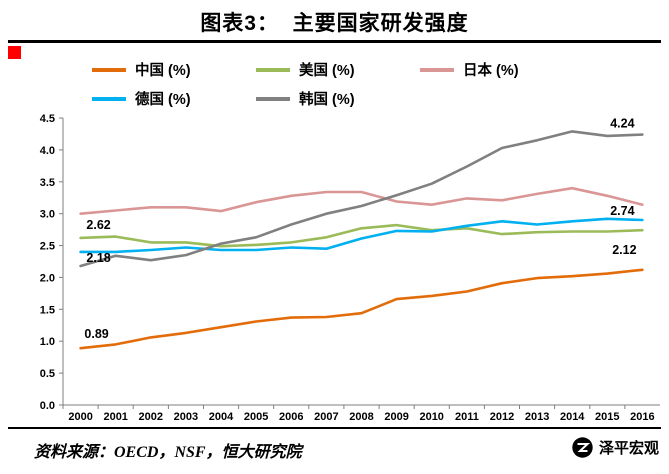 The image size is (669, 474). What do you see at coordinates (14, 52) in the screenshot?
I see `red-square-marker` at bounding box center [14, 52].